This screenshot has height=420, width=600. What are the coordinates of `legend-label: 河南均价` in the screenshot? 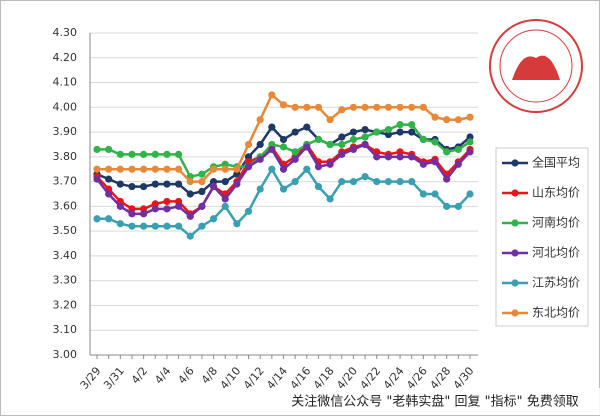 It's located at (556, 222).